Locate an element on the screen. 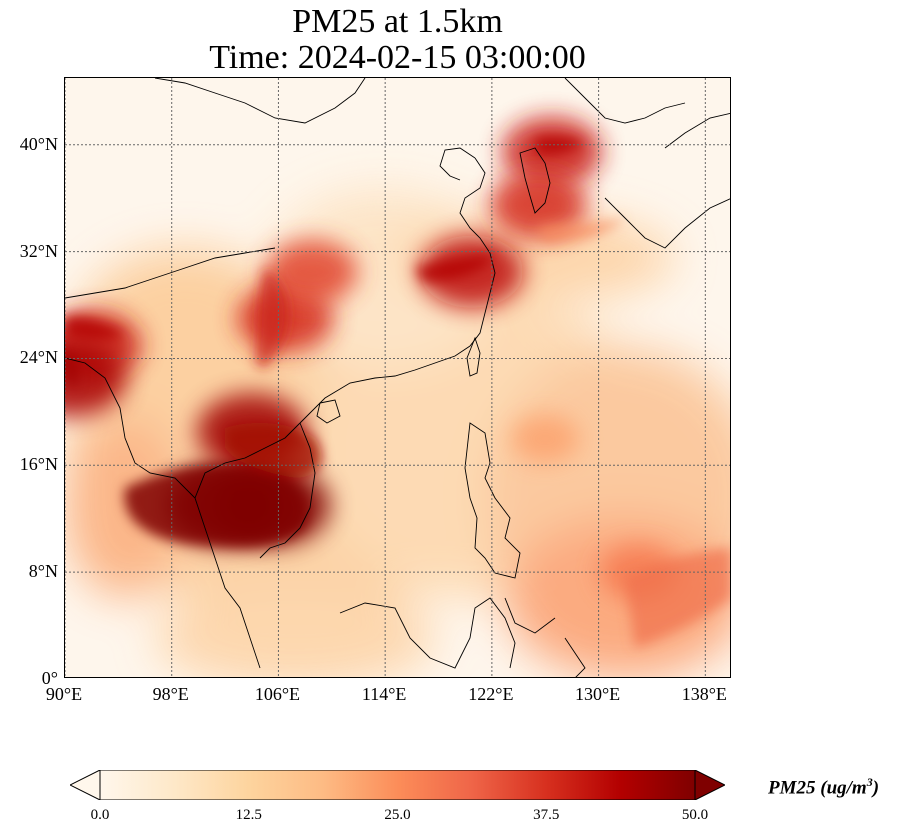 This screenshot has width=905, height=836. lat-tick-label: 16°N is located at coordinates (38, 464).